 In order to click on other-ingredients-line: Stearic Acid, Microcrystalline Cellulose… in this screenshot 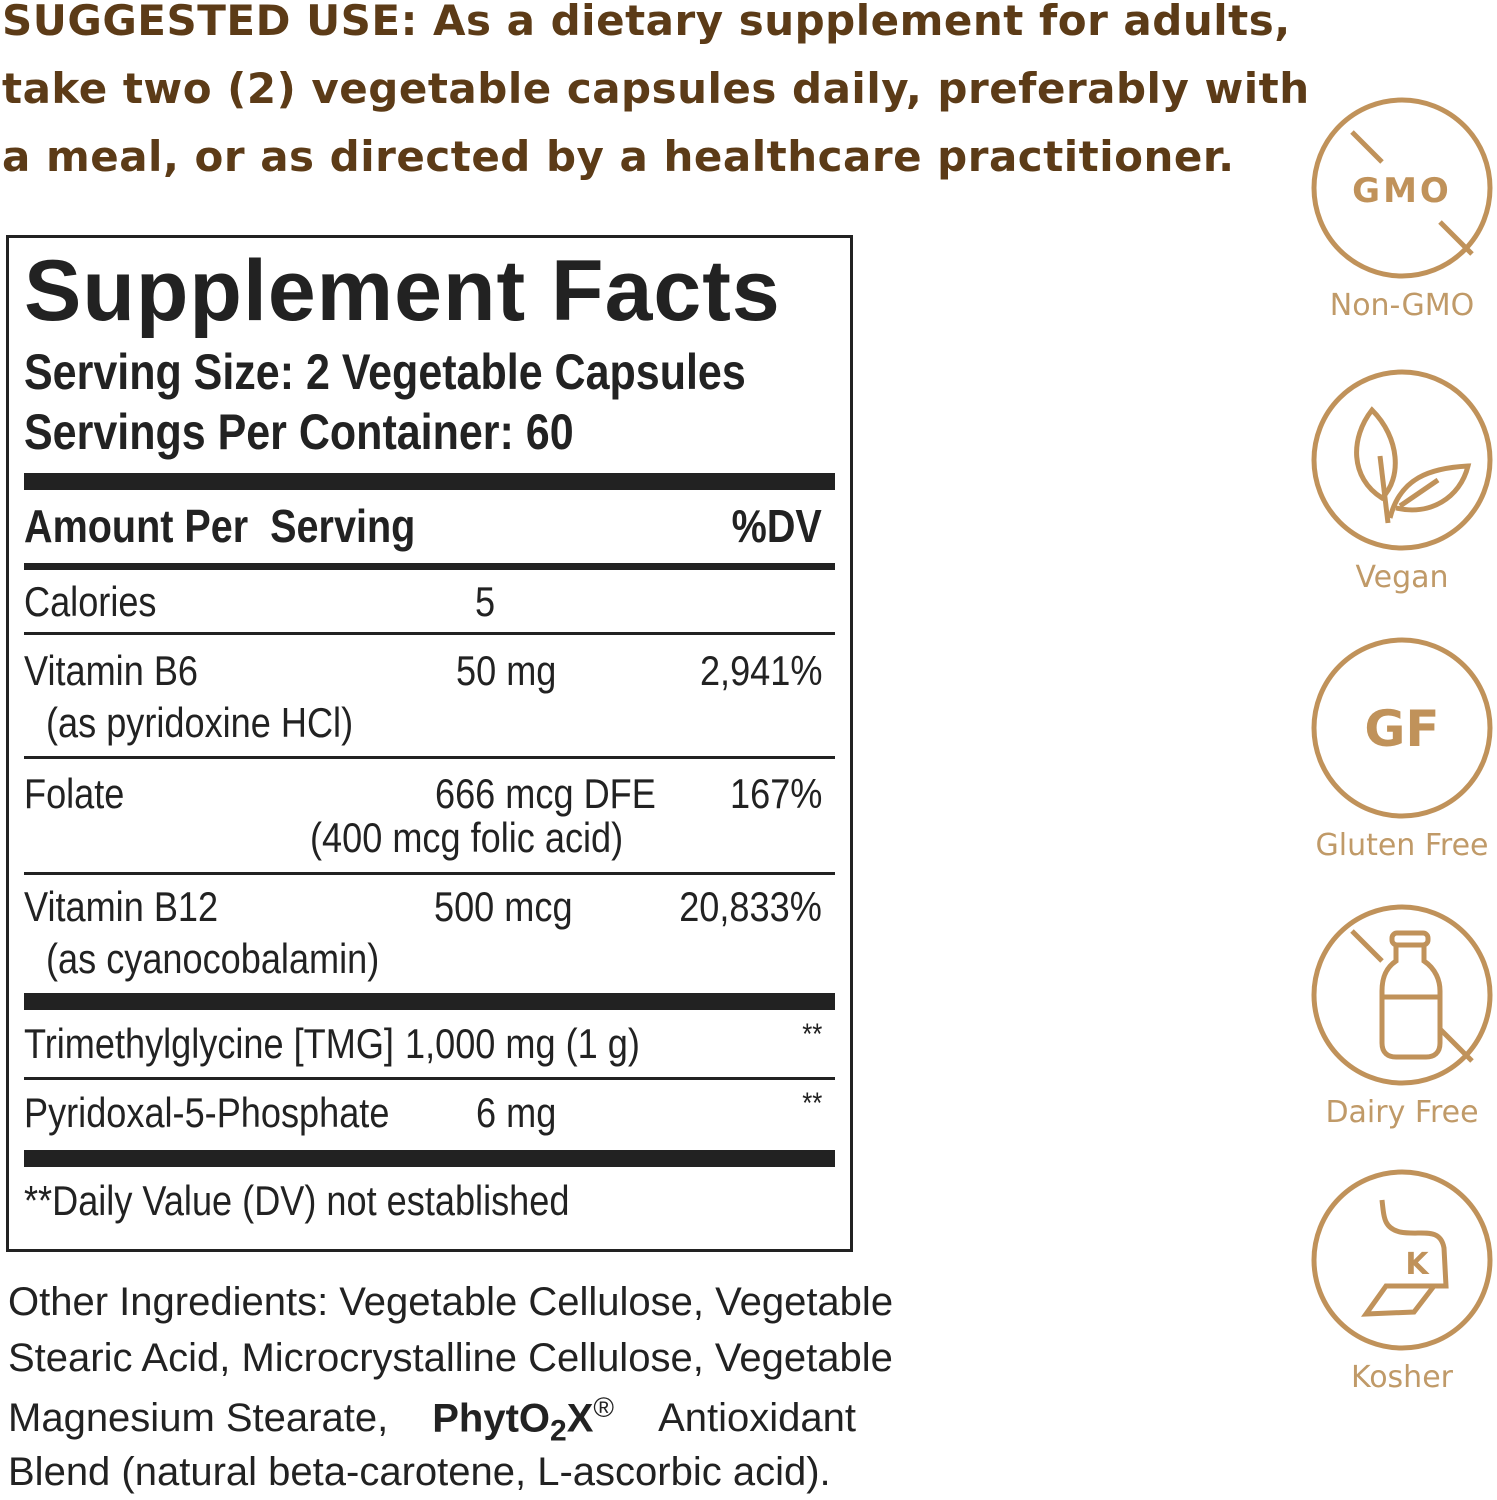, I will do `click(450, 1358)`.